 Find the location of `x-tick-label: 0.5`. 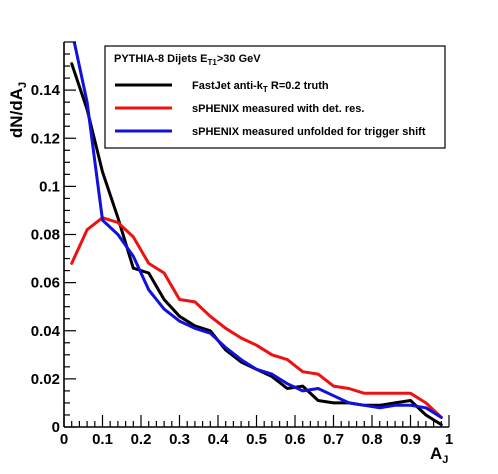

x-tick-label: 0.5 is located at coordinates (256, 439).